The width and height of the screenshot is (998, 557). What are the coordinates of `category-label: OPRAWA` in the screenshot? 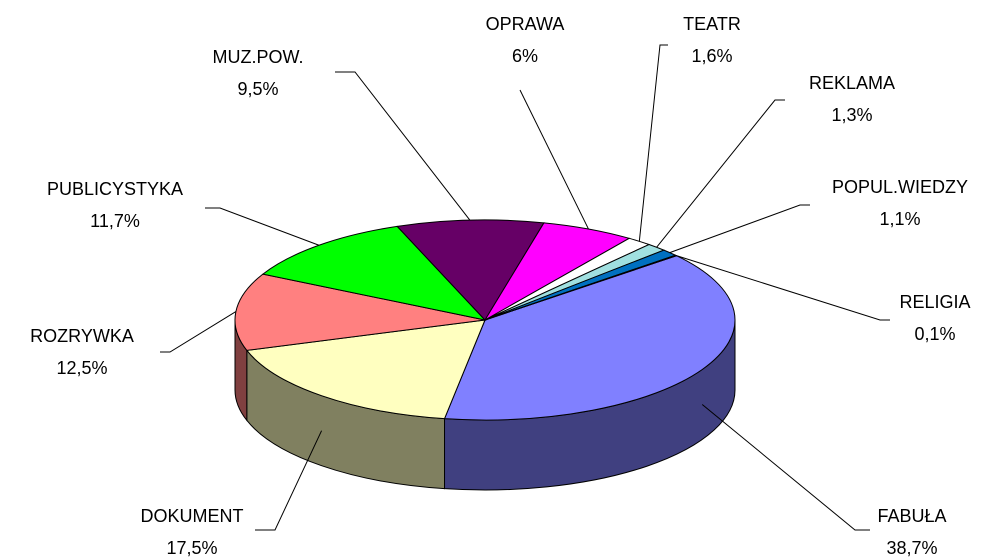 It's located at (525, 24).